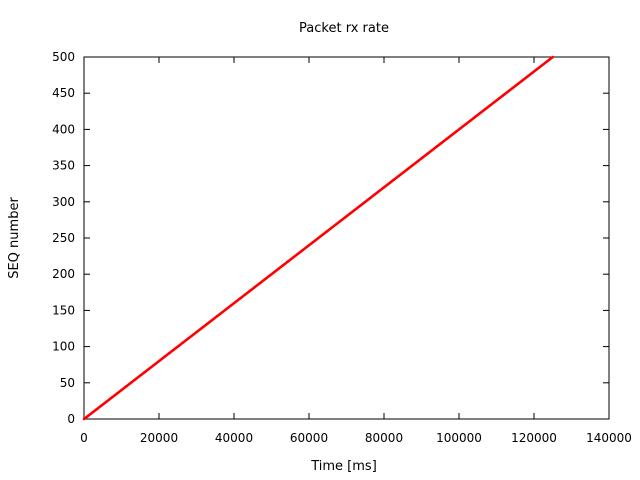 This screenshot has width=640, height=480. I want to click on y-tick-label: 200, so click(63, 274).